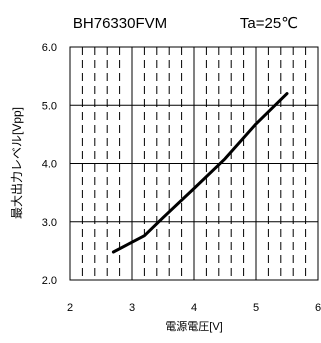 The width and height of the screenshot is (321, 343). What do you see at coordinates (256, 308) in the screenshot?
I see `x-tick-label: 5` at bounding box center [256, 308].